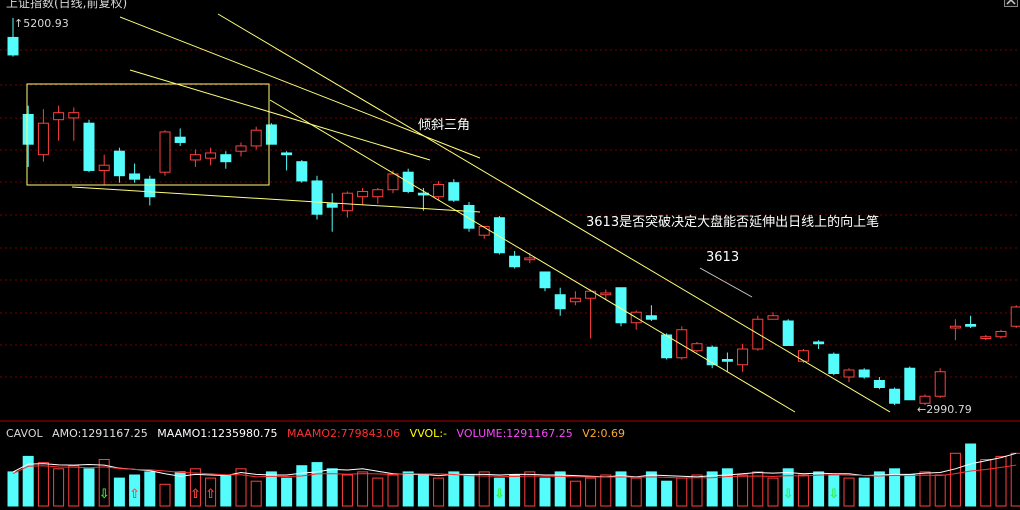 The image size is (1020, 510). I want to click on volume-chart: ⇩ ⇧ ⇧ ⇧ ⇩ ⇩ ⇩, so click(510, 475).